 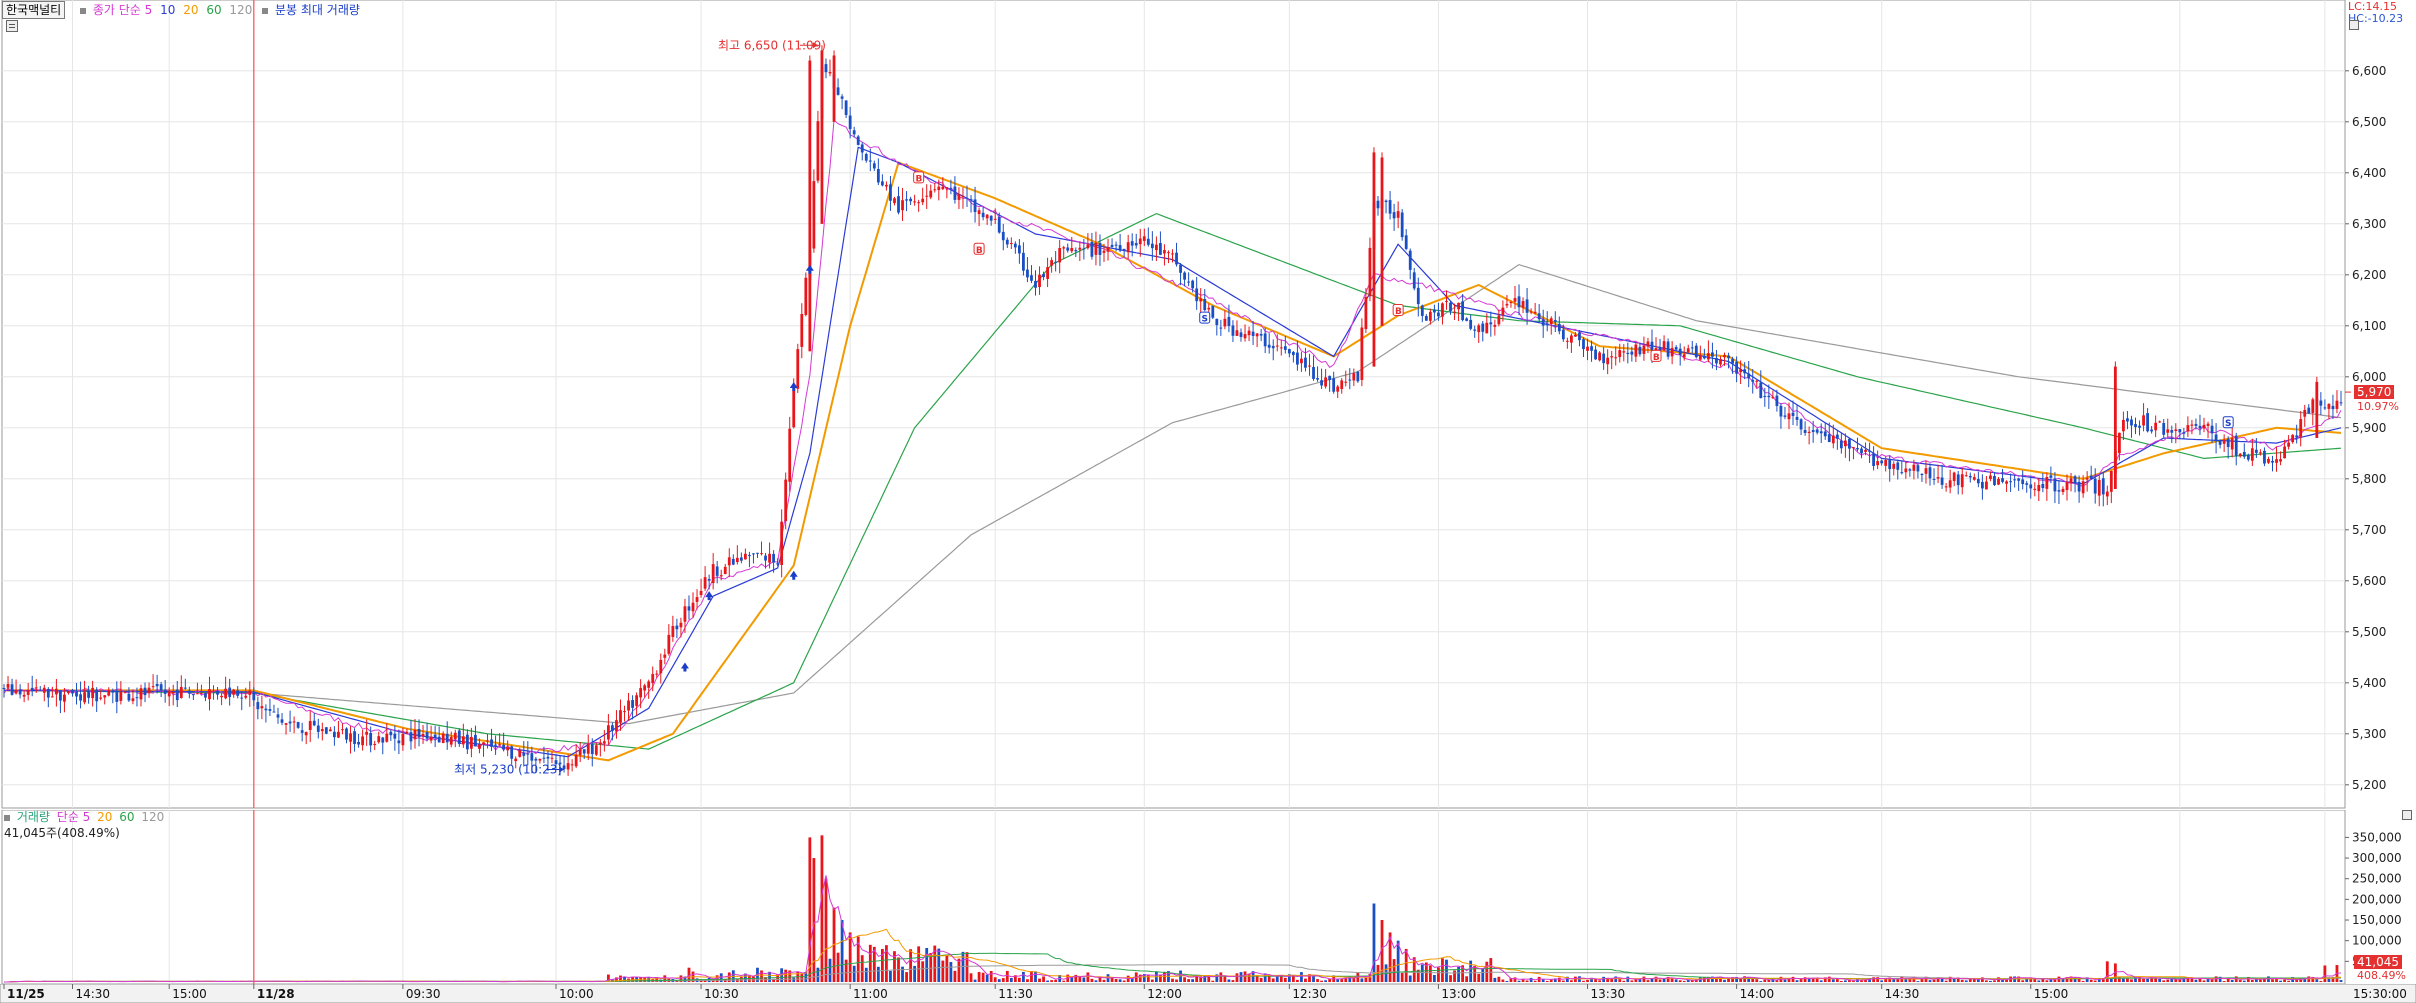 What do you see at coordinates (2407, 815) in the screenshot?
I see `volume-panel-toggle-icon` at bounding box center [2407, 815].